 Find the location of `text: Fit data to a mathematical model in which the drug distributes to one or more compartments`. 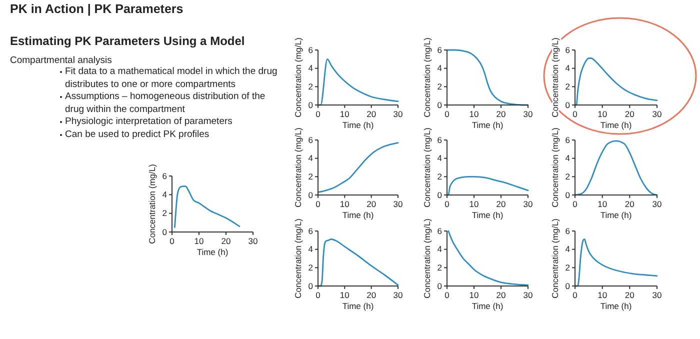

text: Fit data to a mathematical model in which the drug distributes to one or more compartments is located at coordinates (171, 78).